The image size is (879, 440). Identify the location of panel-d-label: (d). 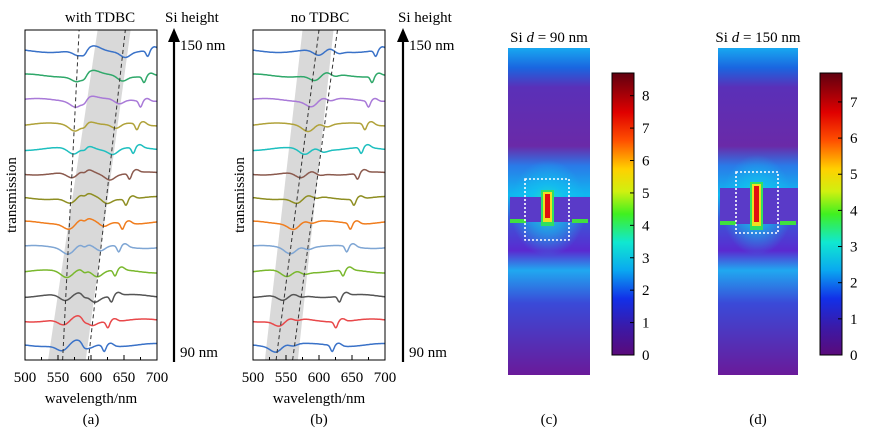
(758, 420).